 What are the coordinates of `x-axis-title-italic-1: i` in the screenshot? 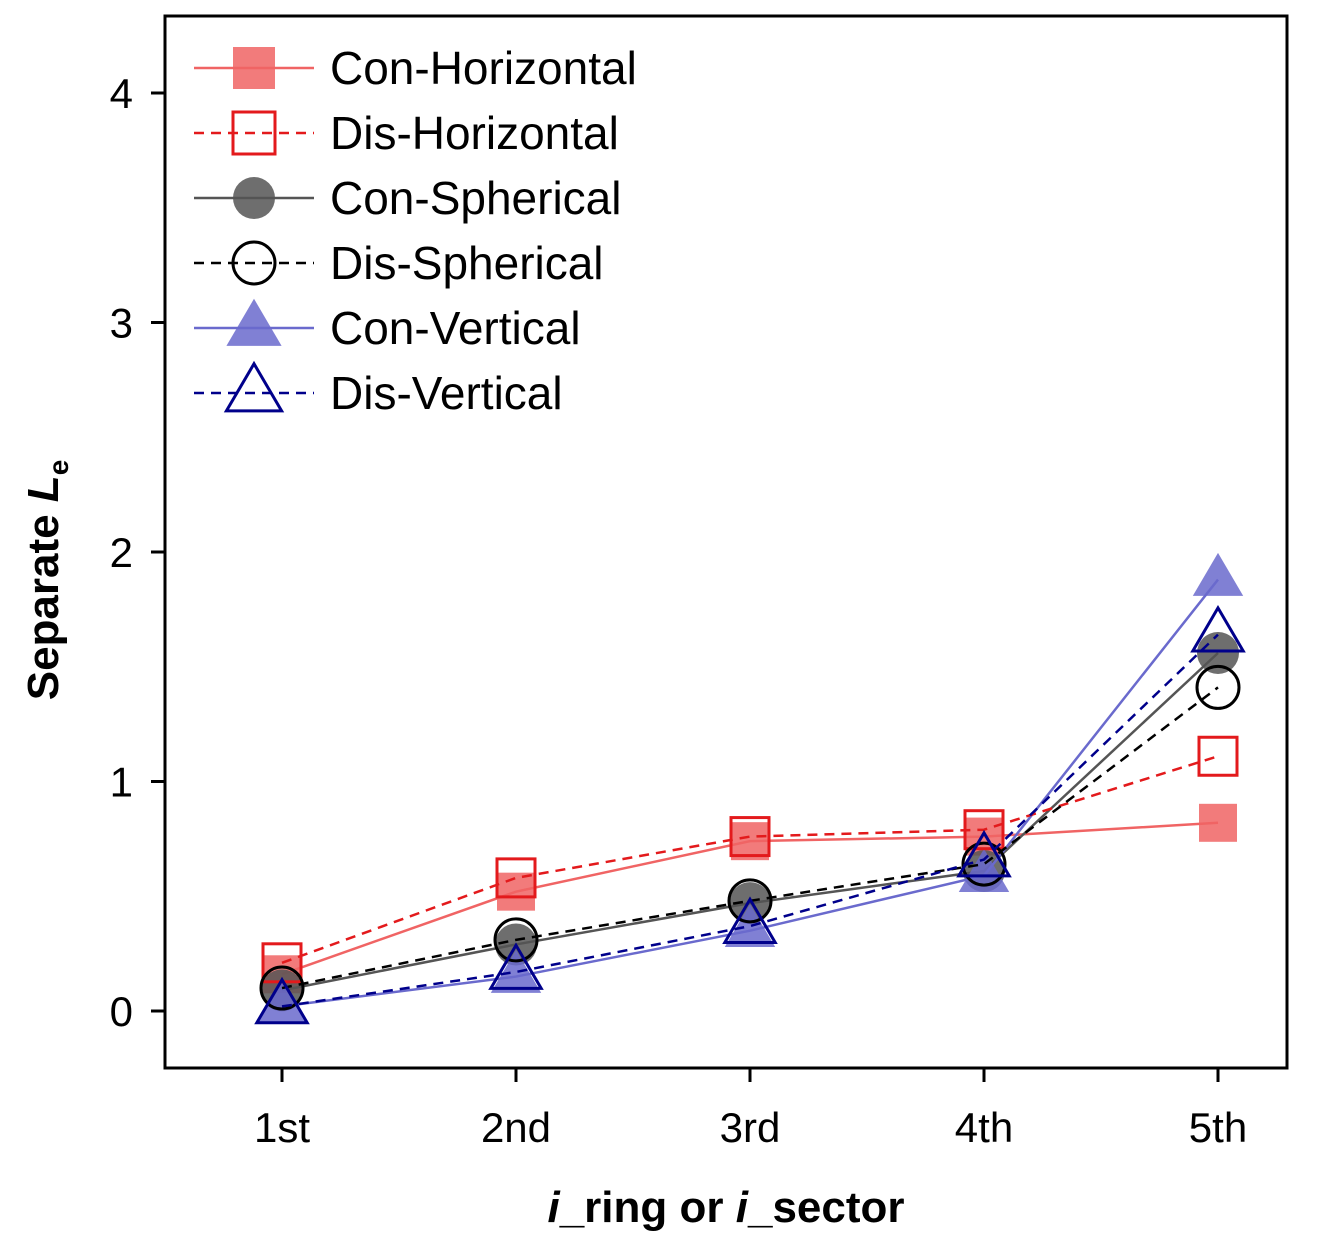 It's located at (553, 1207).